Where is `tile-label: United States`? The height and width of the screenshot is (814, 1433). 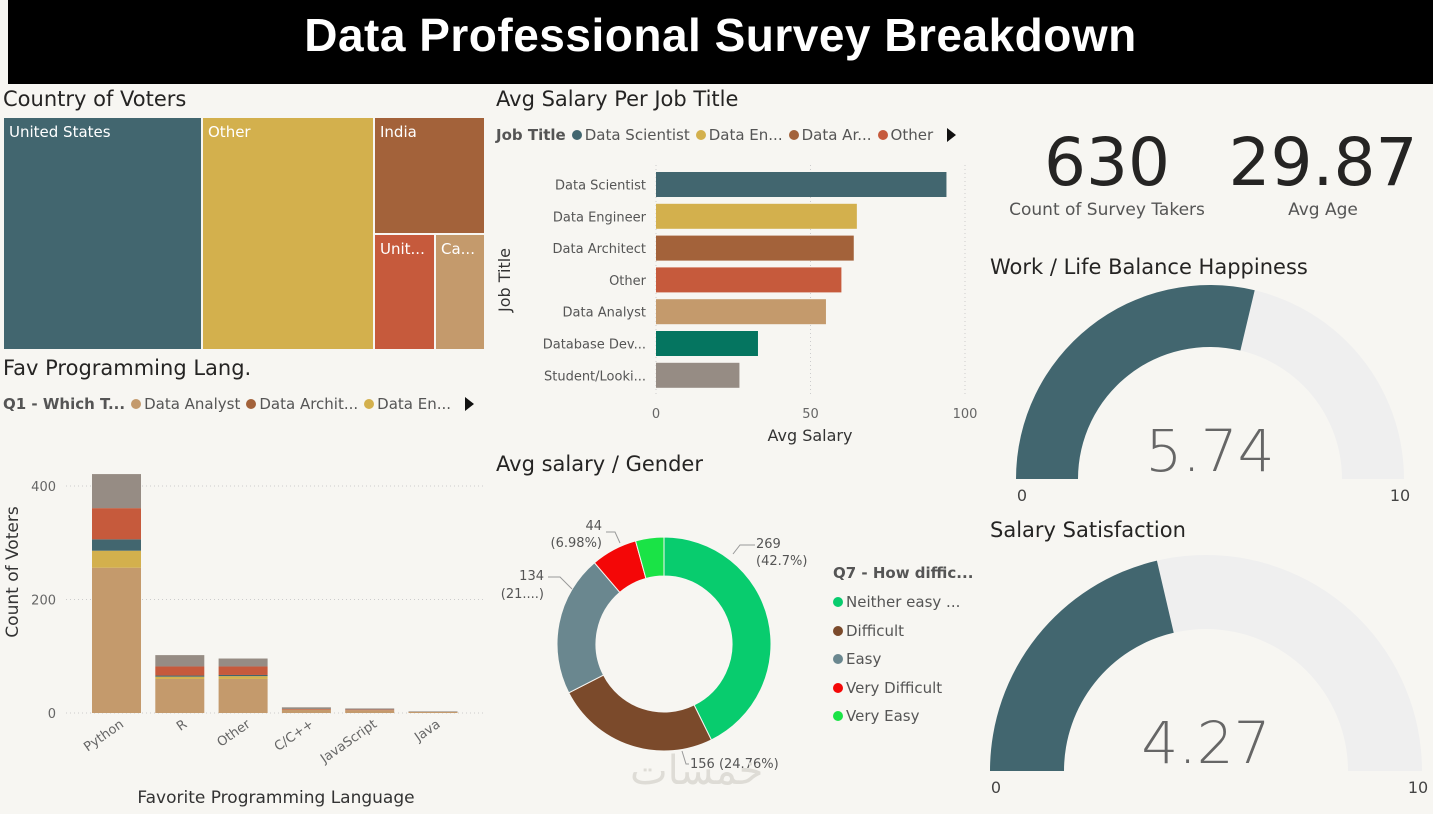 tile-label: United States is located at coordinates (60, 132).